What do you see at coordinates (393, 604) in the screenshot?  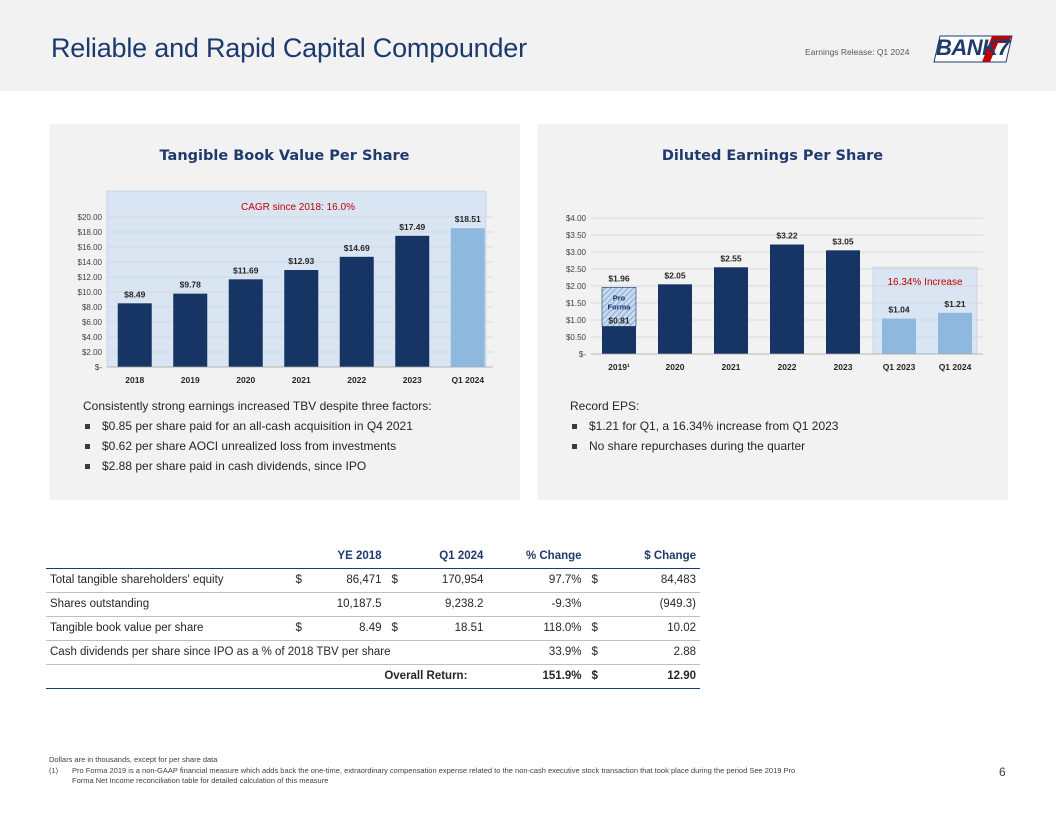 I see `currency-symbol` at bounding box center [393, 604].